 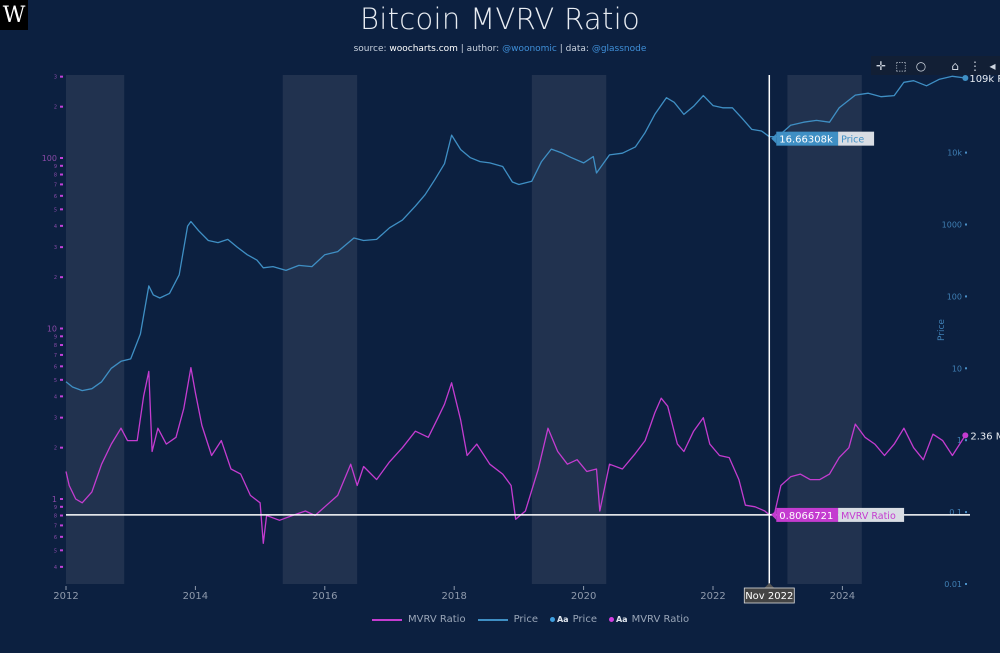 I want to click on x-tick-label: 2012, so click(x=65, y=596).